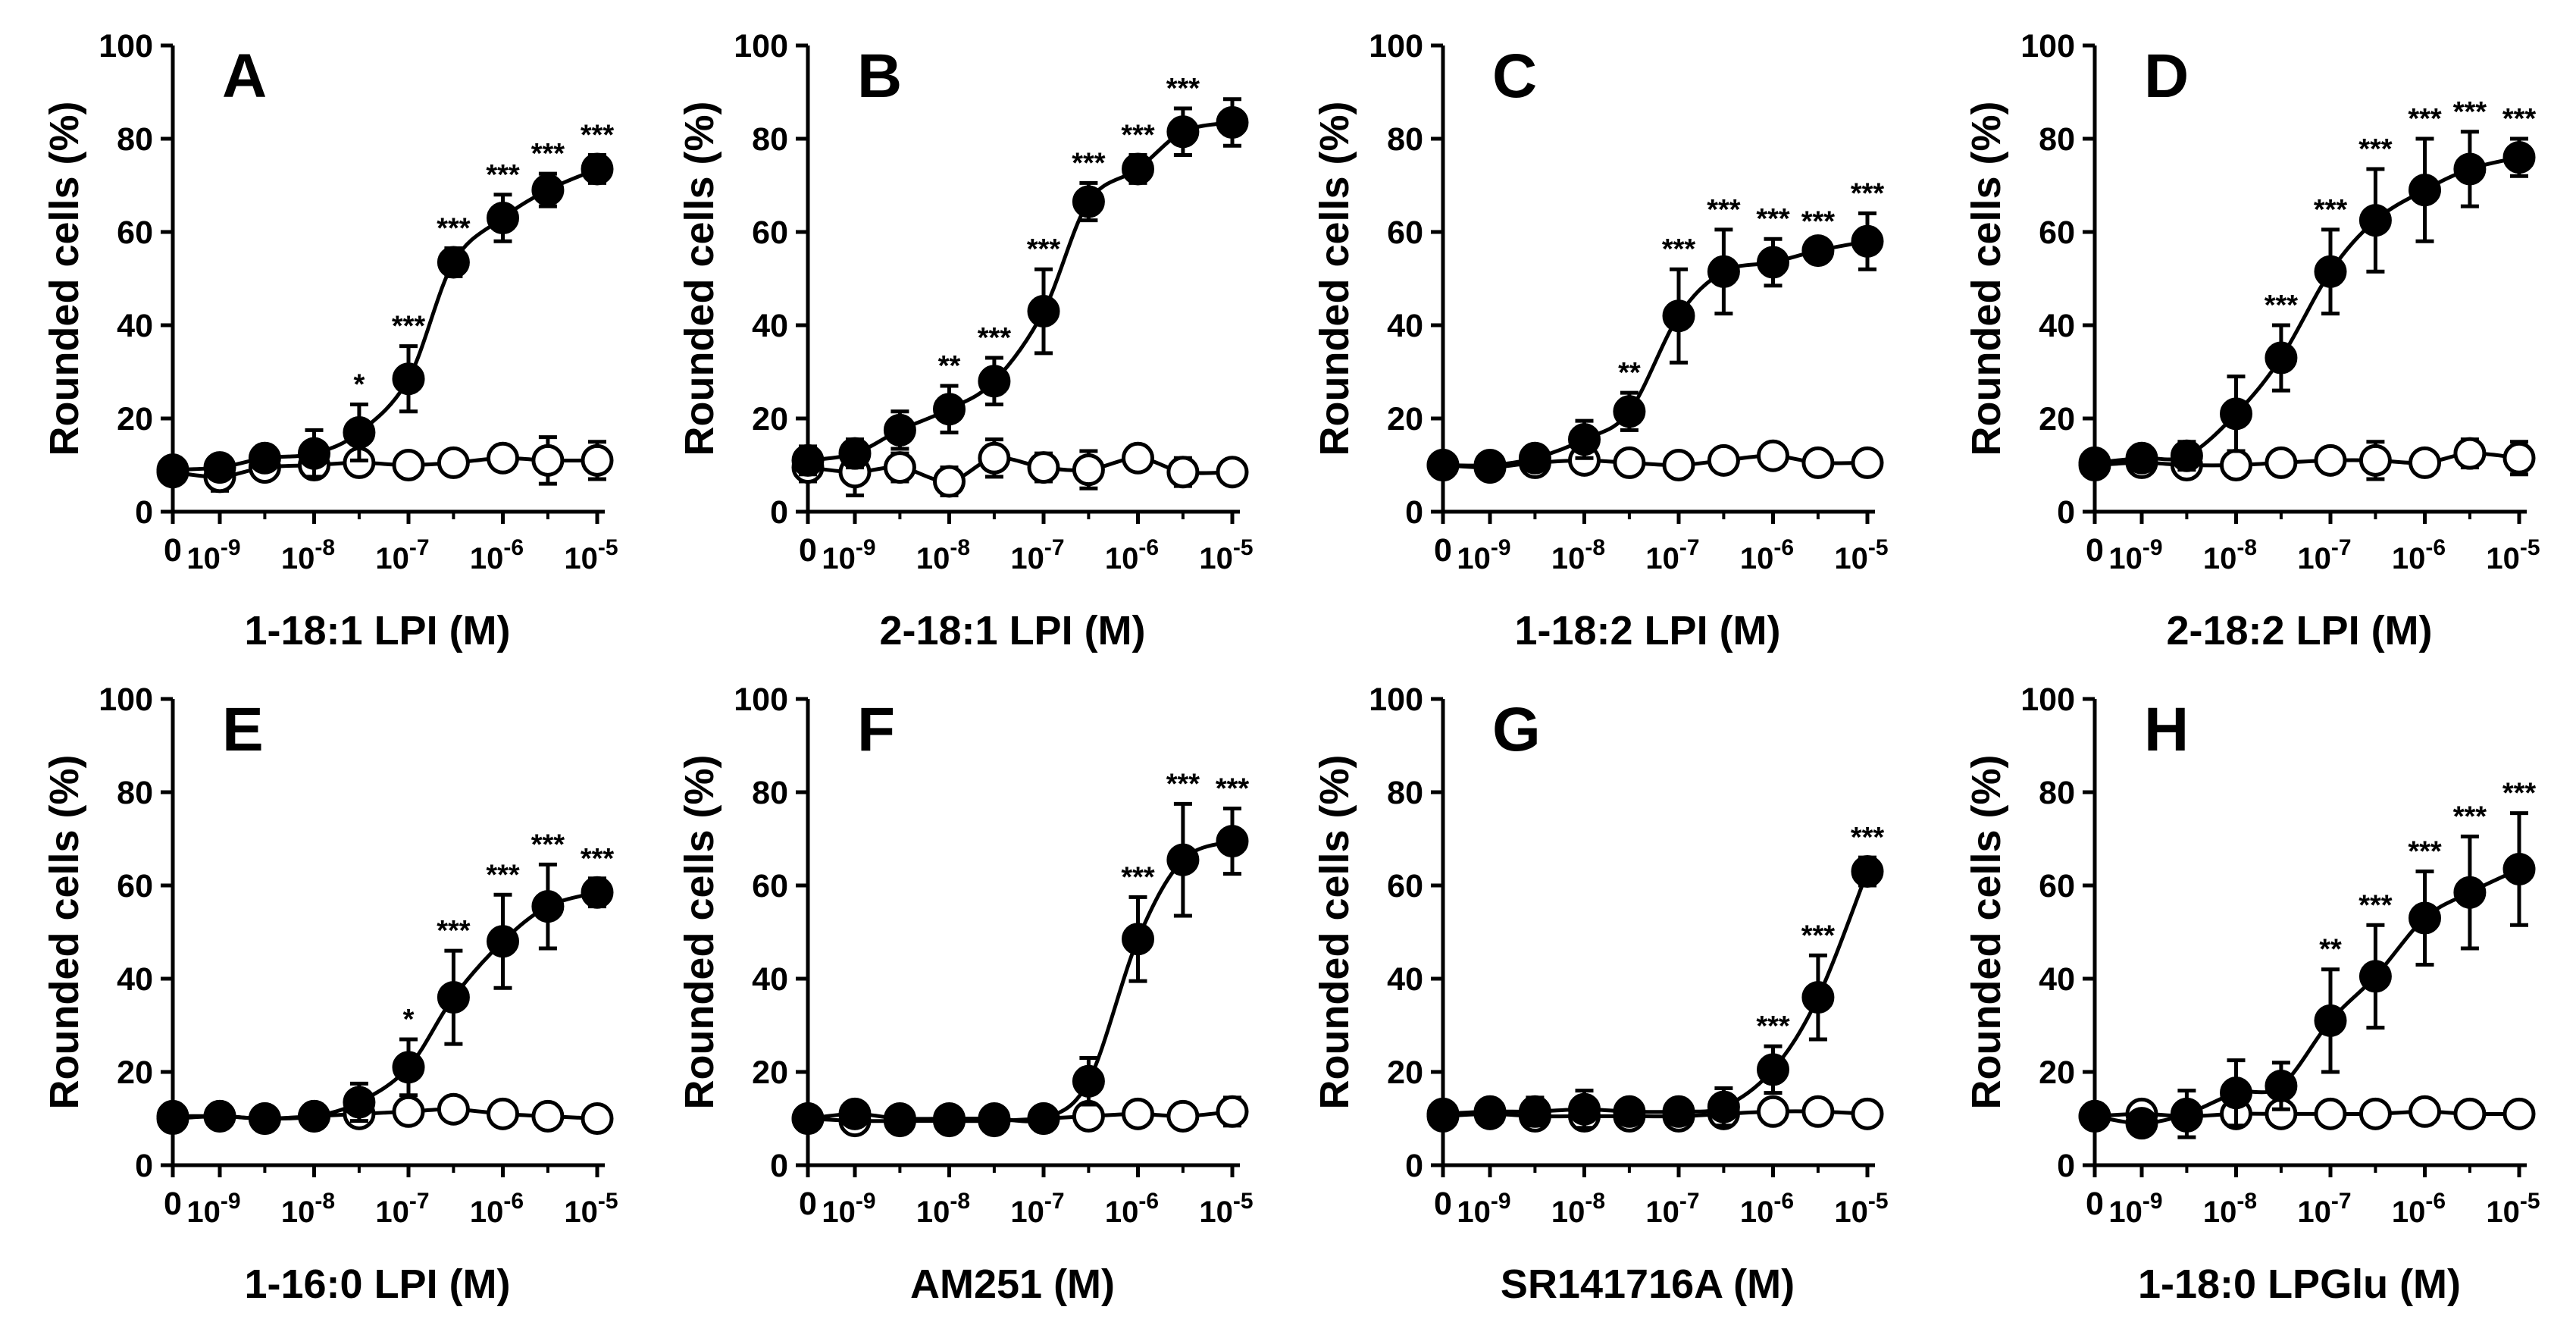 Image resolution: width=2576 pixels, height=1335 pixels. Describe the element at coordinates (1767, 1209) in the screenshot. I see `x-tick-label: 10⁻⁶` at that location.